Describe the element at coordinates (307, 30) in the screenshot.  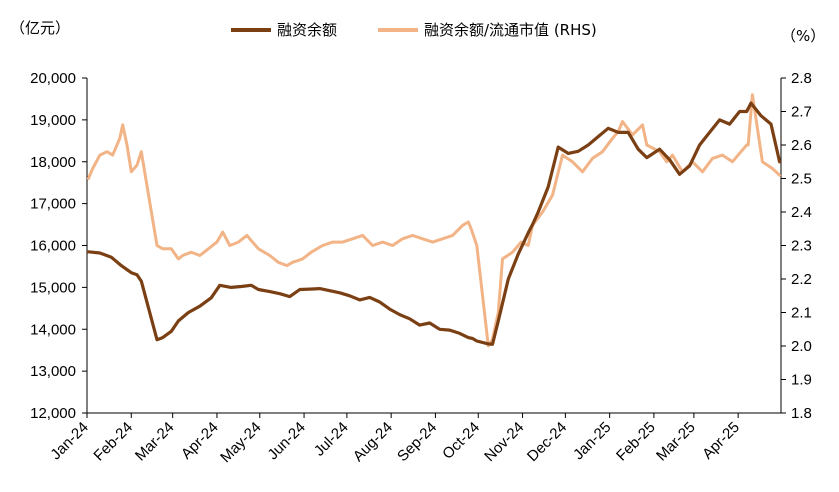
I see `legend-label-series-1: 融资余额` at that location.